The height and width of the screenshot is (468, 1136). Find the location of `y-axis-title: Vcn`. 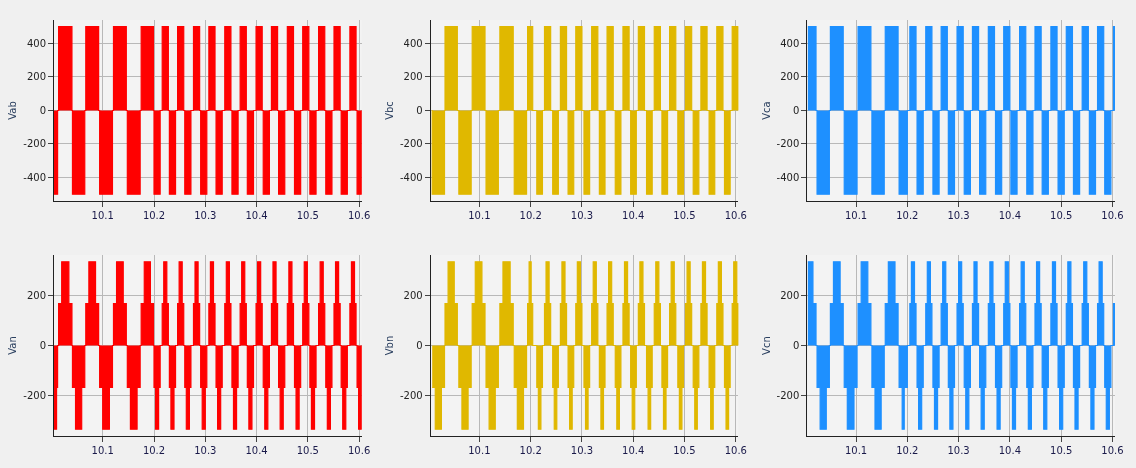

y-axis-title: Vcn is located at coordinates (766, 345).